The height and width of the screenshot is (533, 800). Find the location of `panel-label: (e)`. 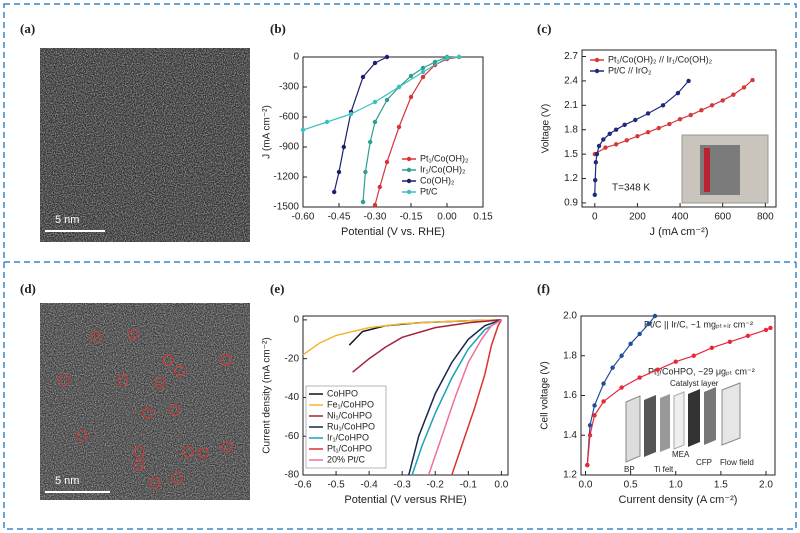

panel-label: (e) is located at coordinates (277, 288).